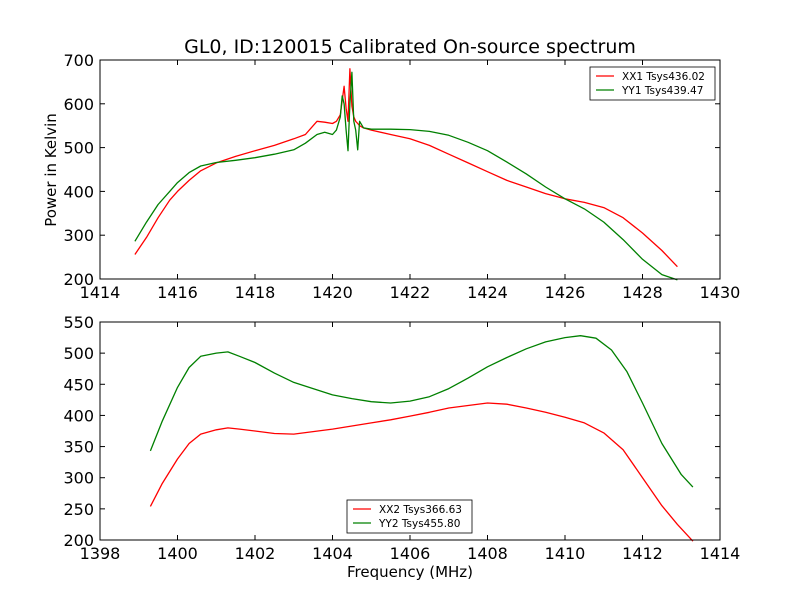 This screenshot has height=604, width=800. Describe the element at coordinates (332, 292) in the screenshot. I see `x-tick-label: 1420` at that location.